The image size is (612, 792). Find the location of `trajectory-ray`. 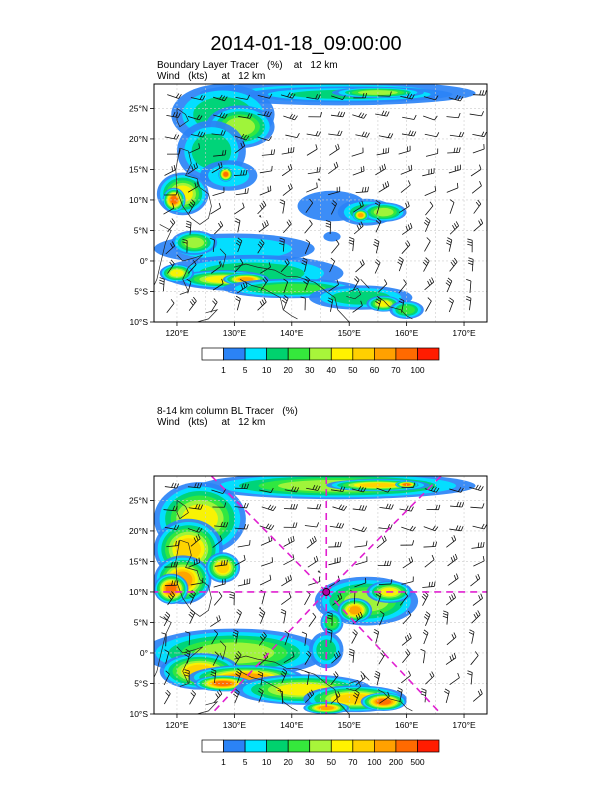

trajectory-ray is located at coordinates (268, 534).